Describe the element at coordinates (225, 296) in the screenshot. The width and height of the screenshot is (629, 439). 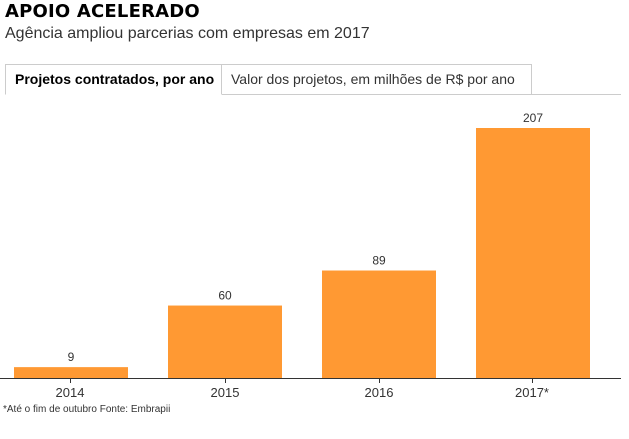
I see `data-label-2015: 60` at that location.